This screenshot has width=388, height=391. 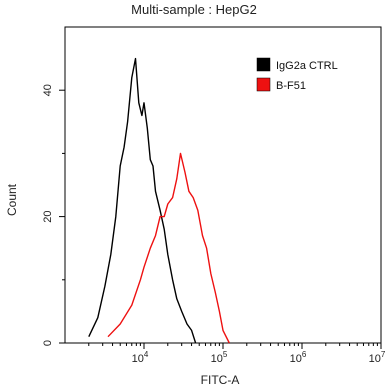 What do you see at coordinates (48, 90) in the screenshot?
I see `y-tick-label: 40` at bounding box center [48, 90].